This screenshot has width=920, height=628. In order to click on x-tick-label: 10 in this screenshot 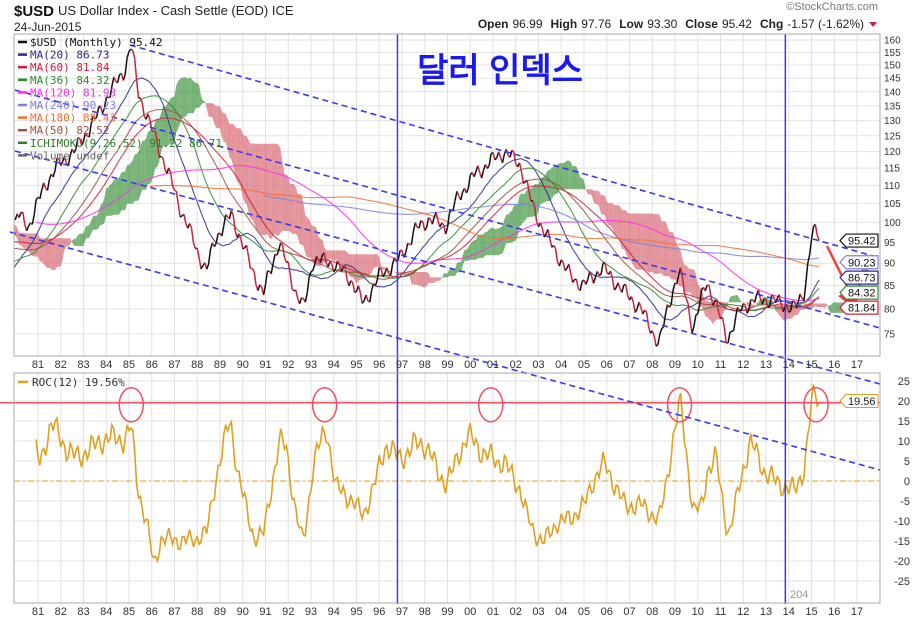, I will do `click(698, 612)`.